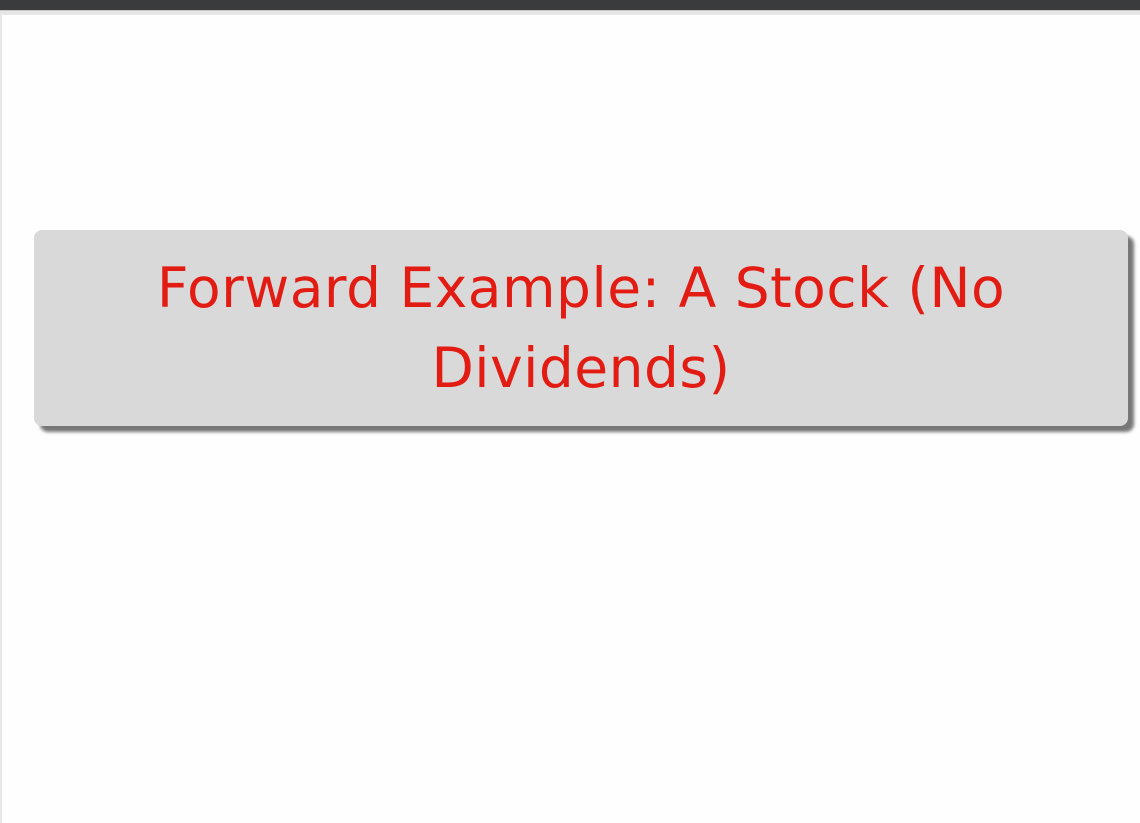 Image resolution: width=1140 pixels, height=823 pixels. I want to click on slide-title: Forward Example: A Stock (No Dividends), so click(581, 328).